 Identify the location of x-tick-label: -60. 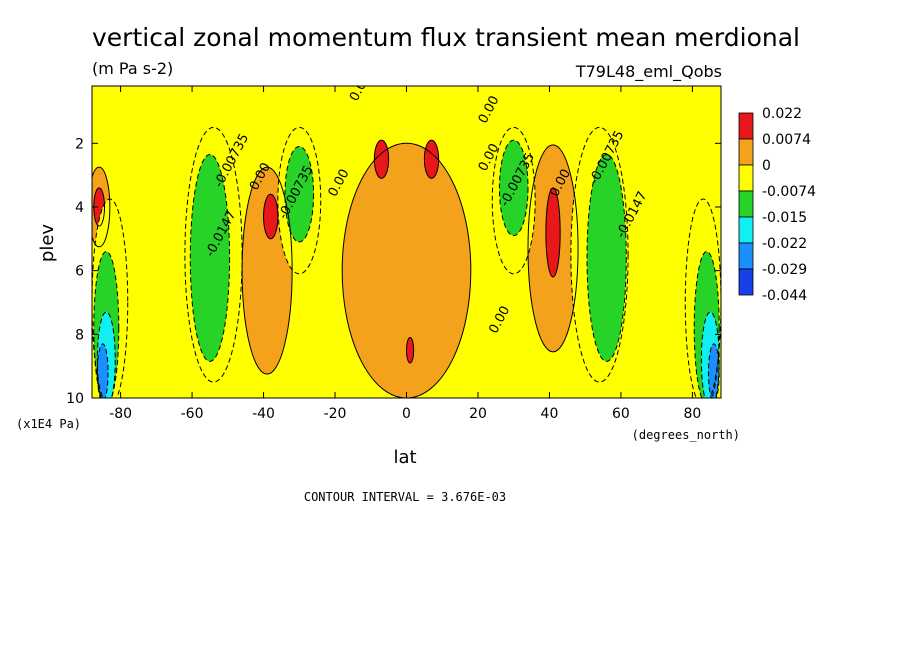
(192, 414).